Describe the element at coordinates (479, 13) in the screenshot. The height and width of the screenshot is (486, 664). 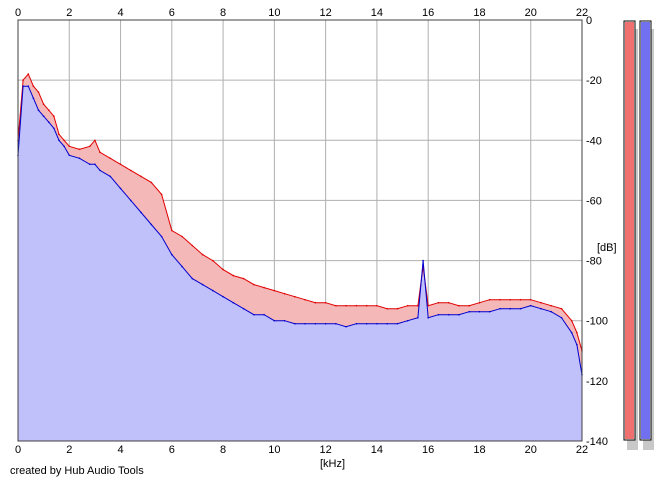
I see `x-tick-label-top-9: 18` at that location.